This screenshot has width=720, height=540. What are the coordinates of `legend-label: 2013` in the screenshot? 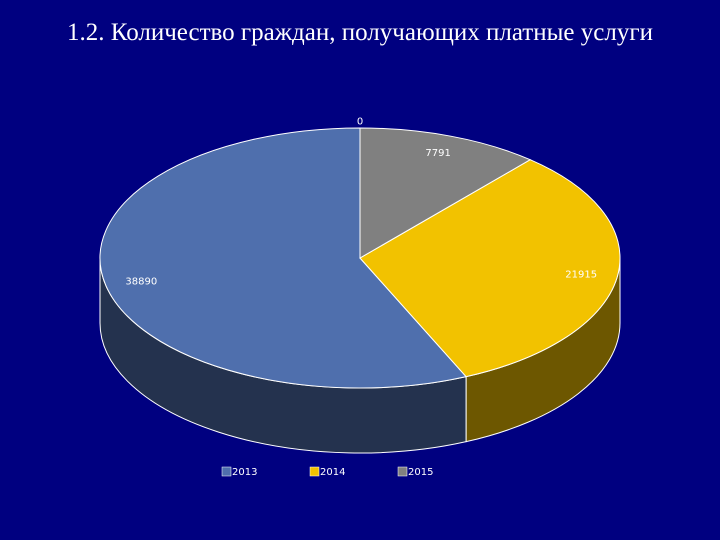 It's located at (244, 472).